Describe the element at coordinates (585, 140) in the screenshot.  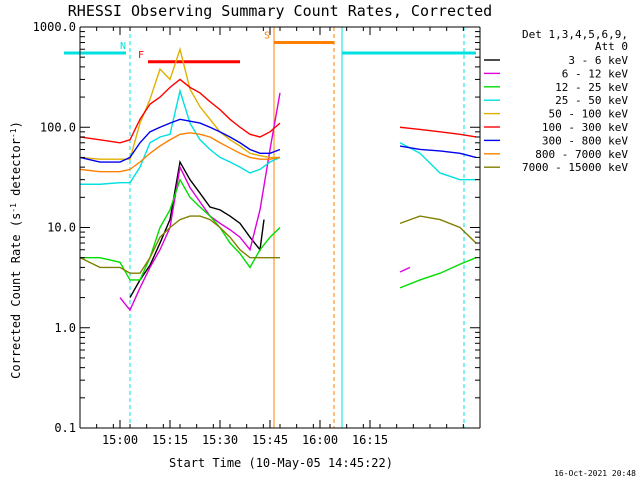
I see `legend-entry-6: 300 - 800 keV` at that location.